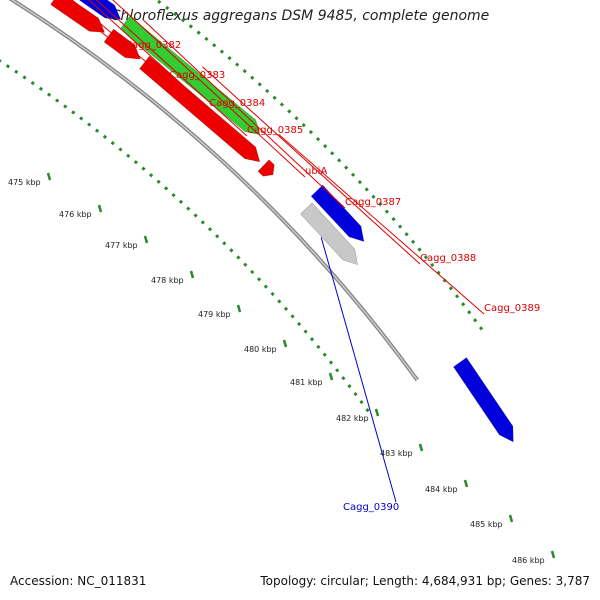 The image size is (600, 600). I want to click on kbp-tick-label: 483 kbp, so click(396, 453).